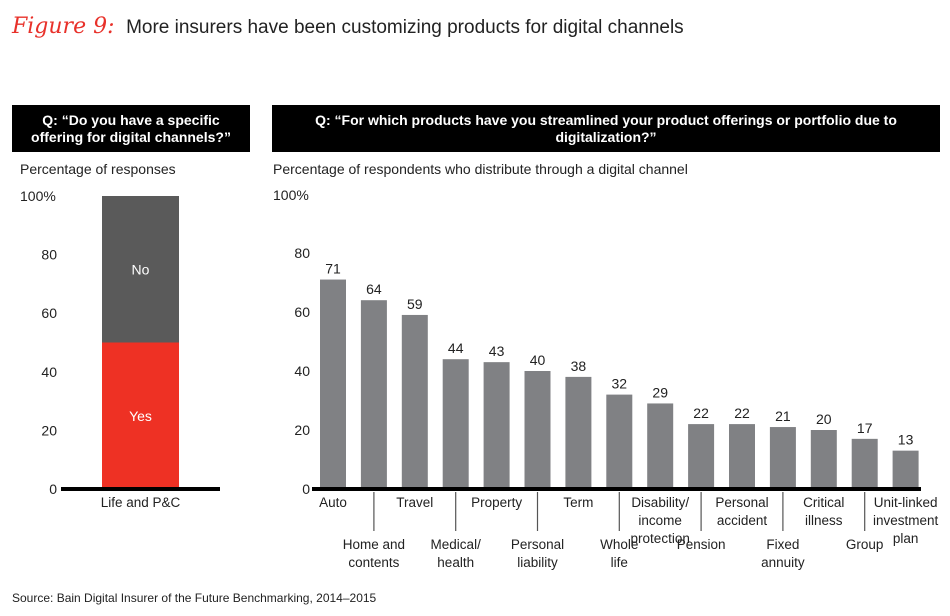 The width and height of the screenshot is (950, 616). Describe the element at coordinates (306, 489) in the screenshot. I see `right-y-tick-label: 0` at that location.